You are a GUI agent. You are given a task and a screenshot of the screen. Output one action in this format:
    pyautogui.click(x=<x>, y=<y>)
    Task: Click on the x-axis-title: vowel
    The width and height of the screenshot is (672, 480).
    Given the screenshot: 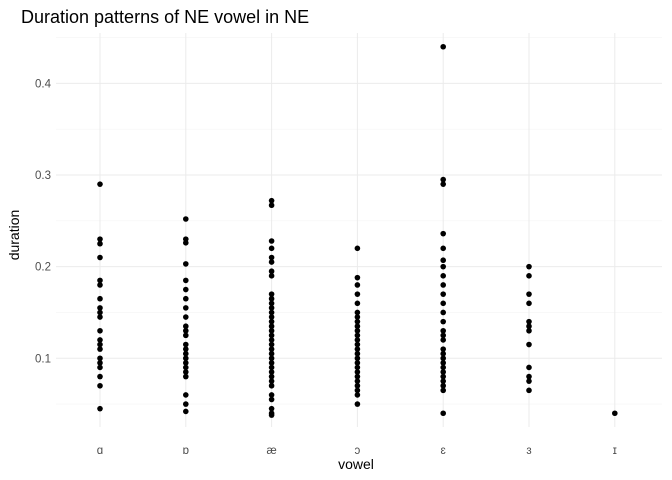 What is the action you would take?
    pyautogui.click(x=356, y=464)
    